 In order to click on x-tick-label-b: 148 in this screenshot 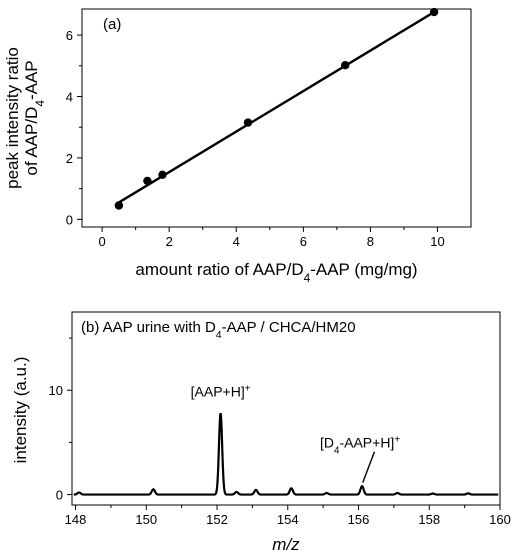, I will do `click(76, 519)`.